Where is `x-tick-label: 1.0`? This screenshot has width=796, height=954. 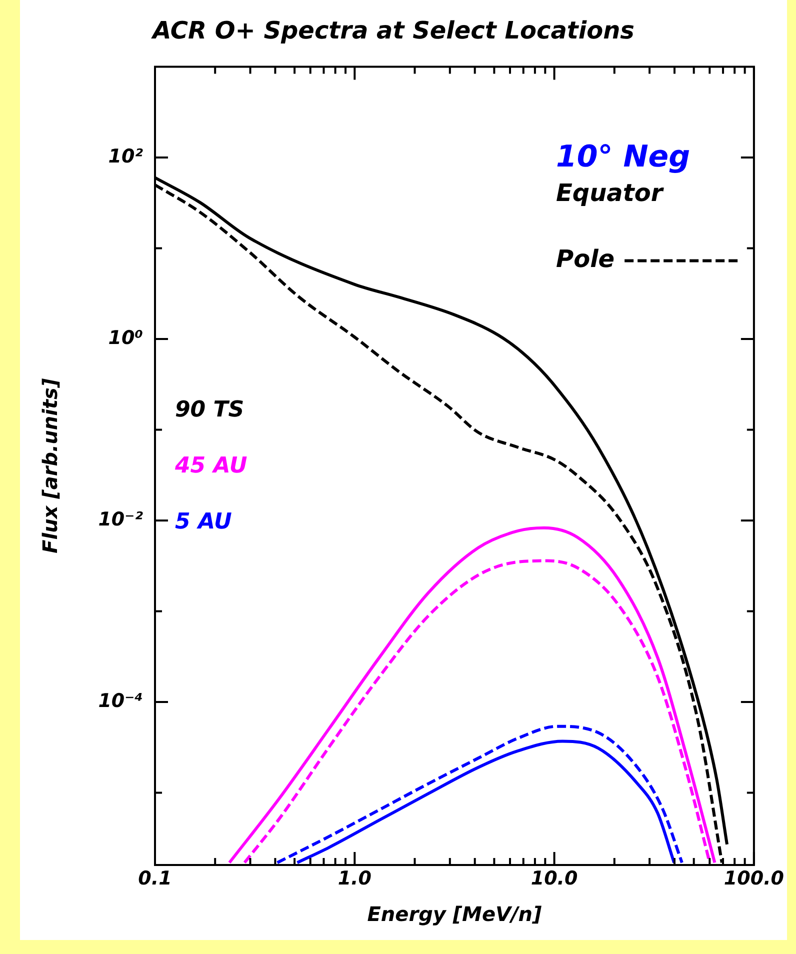
x-tick-label: 1.0 is located at coordinates (355, 878).